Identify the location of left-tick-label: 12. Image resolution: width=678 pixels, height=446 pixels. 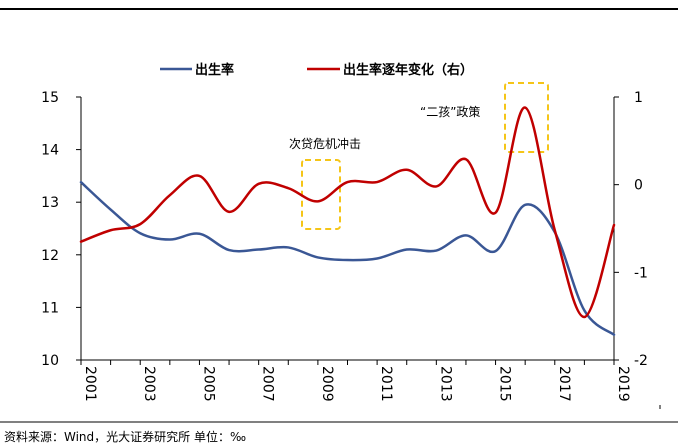
(50, 256).